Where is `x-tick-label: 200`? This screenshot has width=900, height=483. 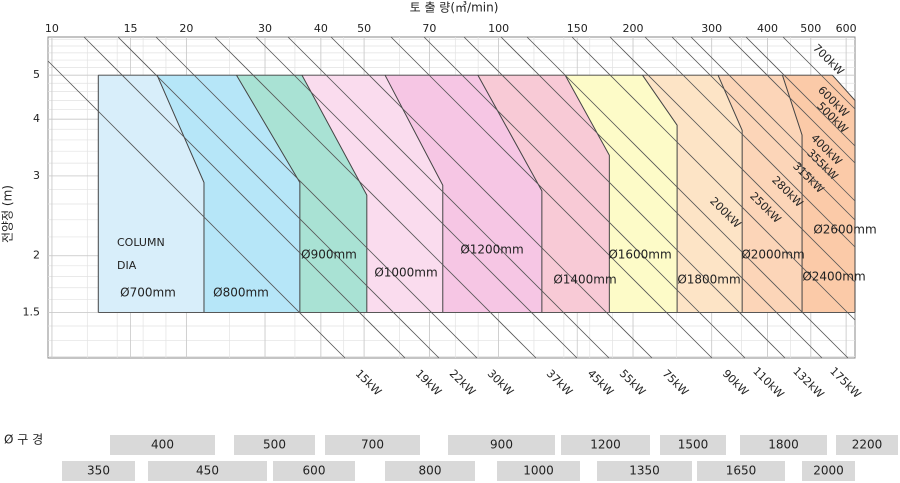 x-tick-label: 200 is located at coordinates (633, 28).